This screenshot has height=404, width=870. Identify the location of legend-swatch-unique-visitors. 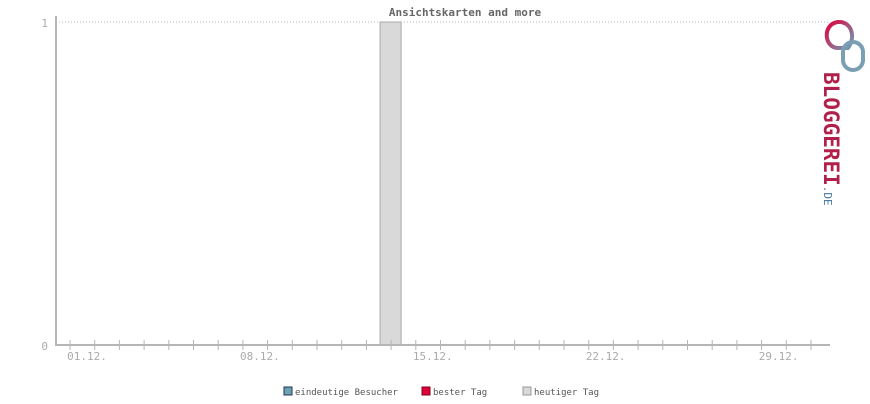
(288, 391).